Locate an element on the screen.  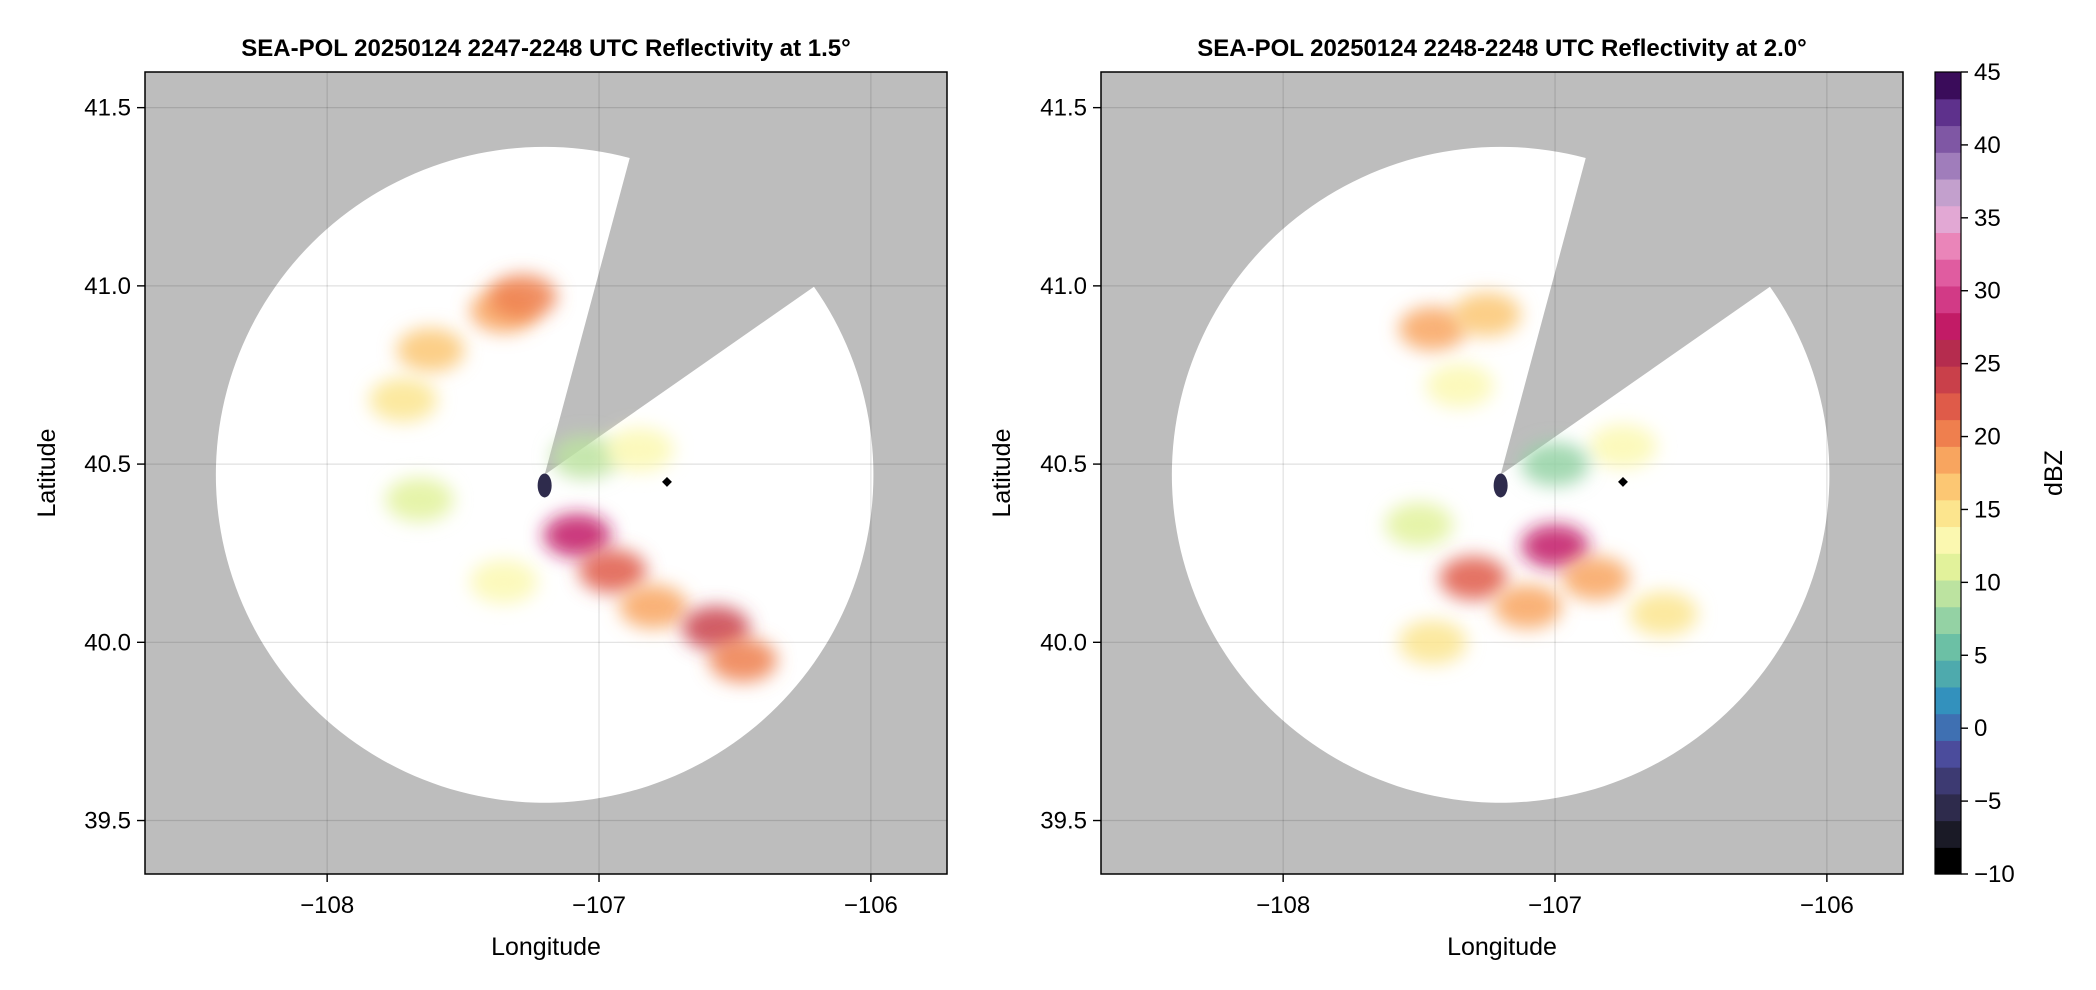
x-axis-label-right: Longitude is located at coordinates (1502, 947).